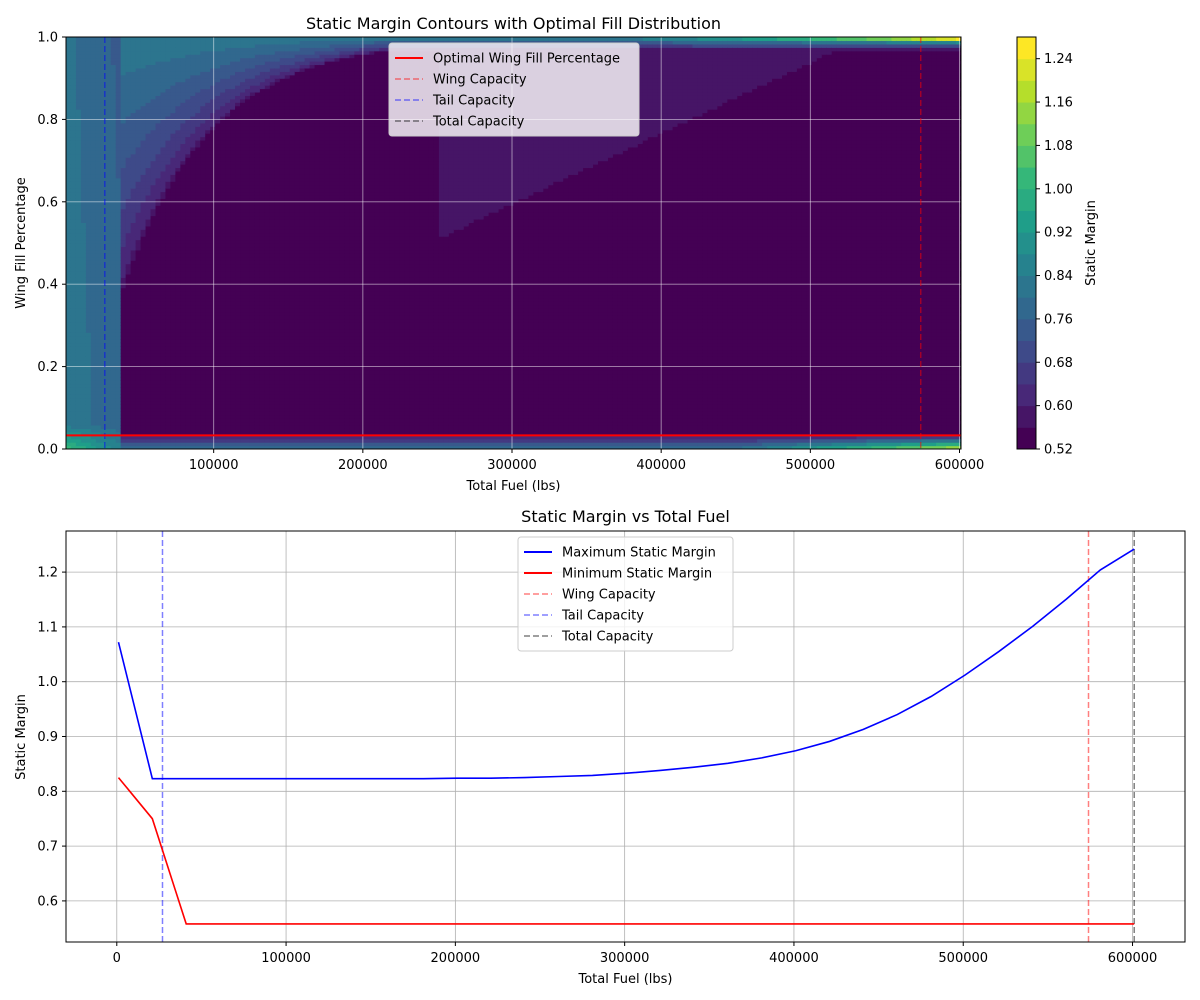 The image size is (1200, 1000). What do you see at coordinates (625, 516) in the screenshot?
I see `line-chart-title: Static Margin vs Total Fuel` at bounding box center [625, 516].